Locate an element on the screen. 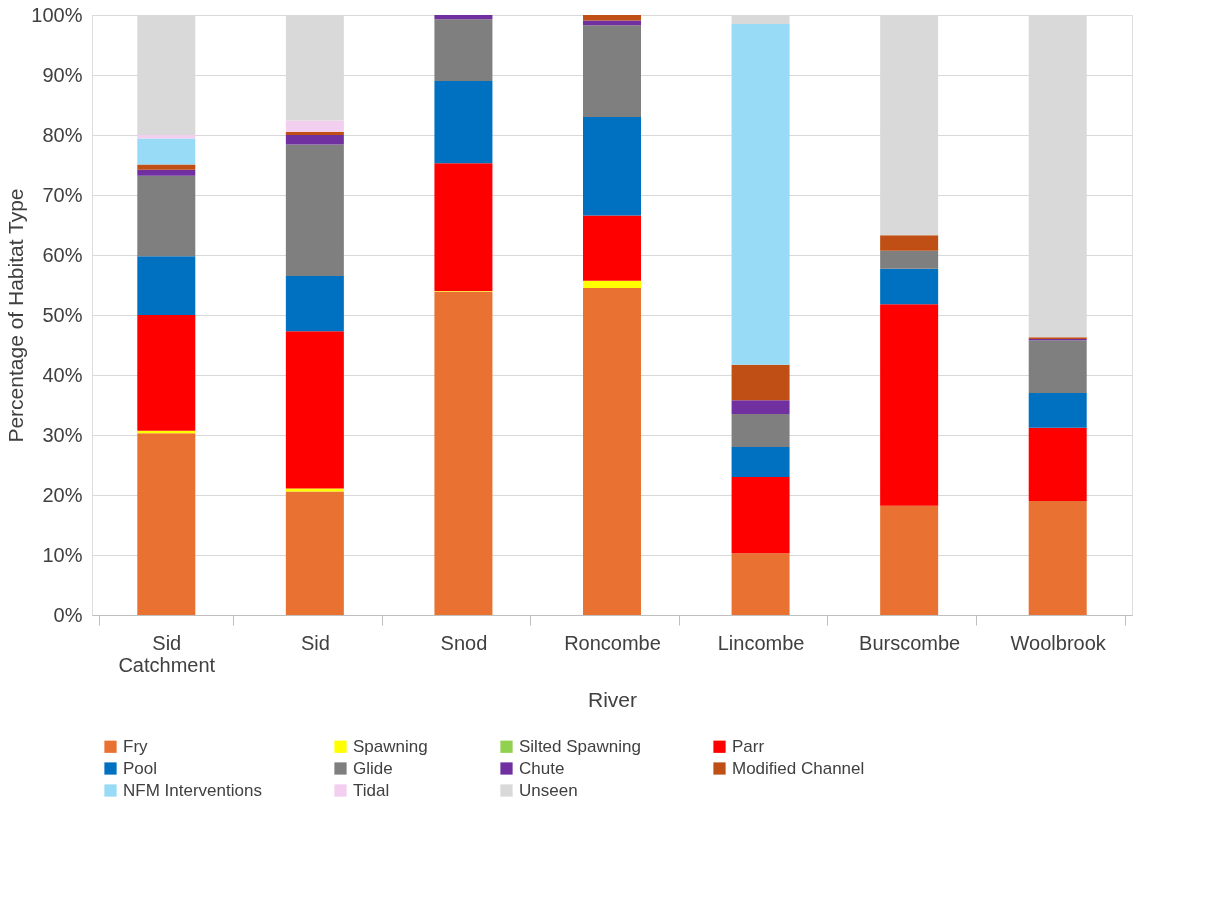  y-tick-label: 0% is located at coordinates (68, 614).